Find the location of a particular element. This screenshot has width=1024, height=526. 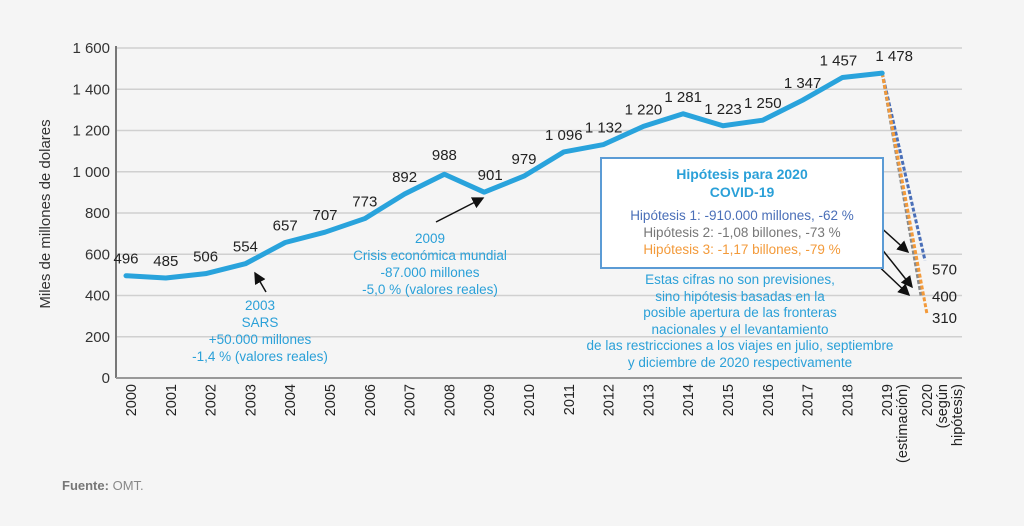

box-title: Hipótesis para 2020 is located at coordinates (742, 174).